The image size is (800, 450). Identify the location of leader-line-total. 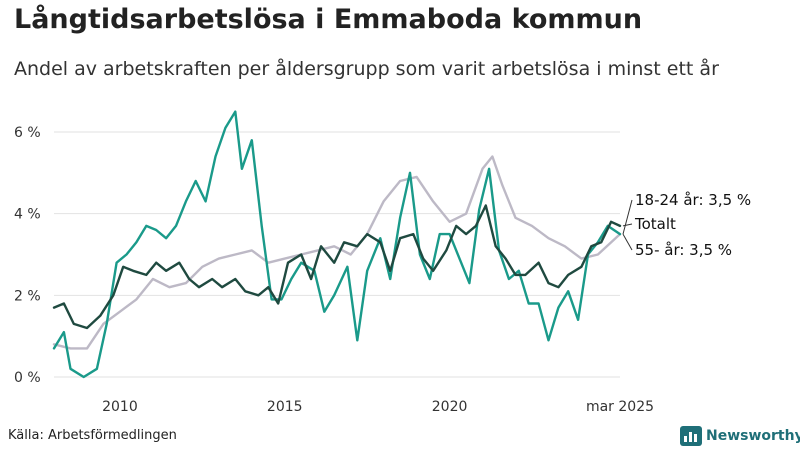
(627, 225).